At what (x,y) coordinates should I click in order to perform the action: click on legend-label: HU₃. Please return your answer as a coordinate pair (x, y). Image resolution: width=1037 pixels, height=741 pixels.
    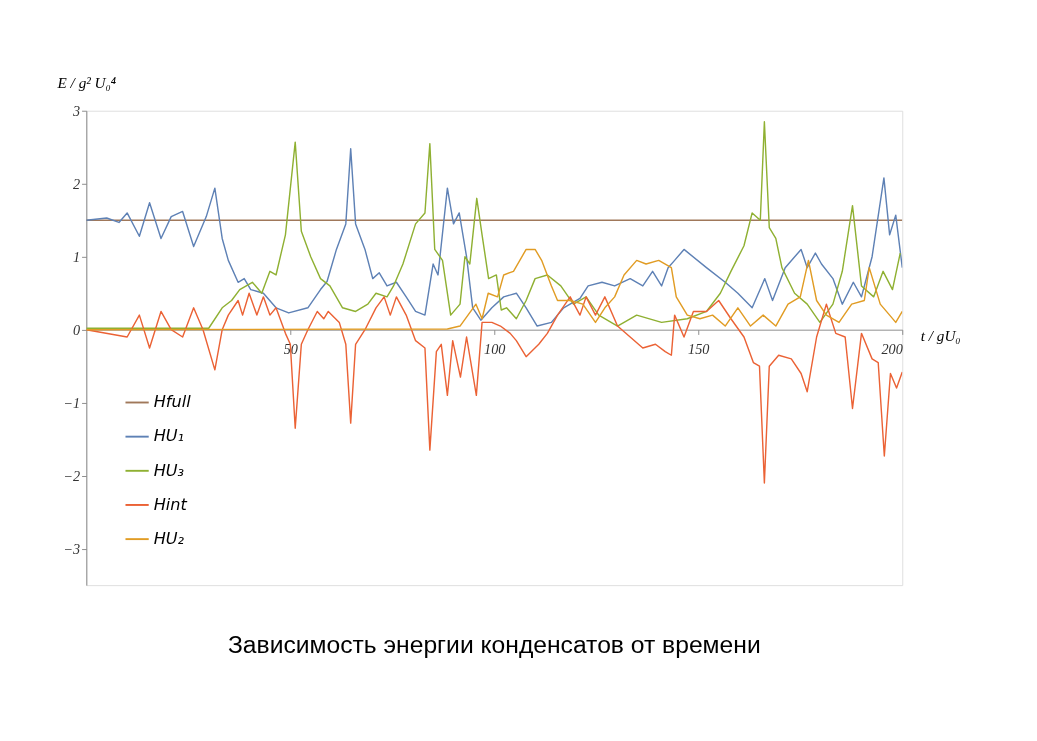
    Looking at the image, I should click on (169, 470).